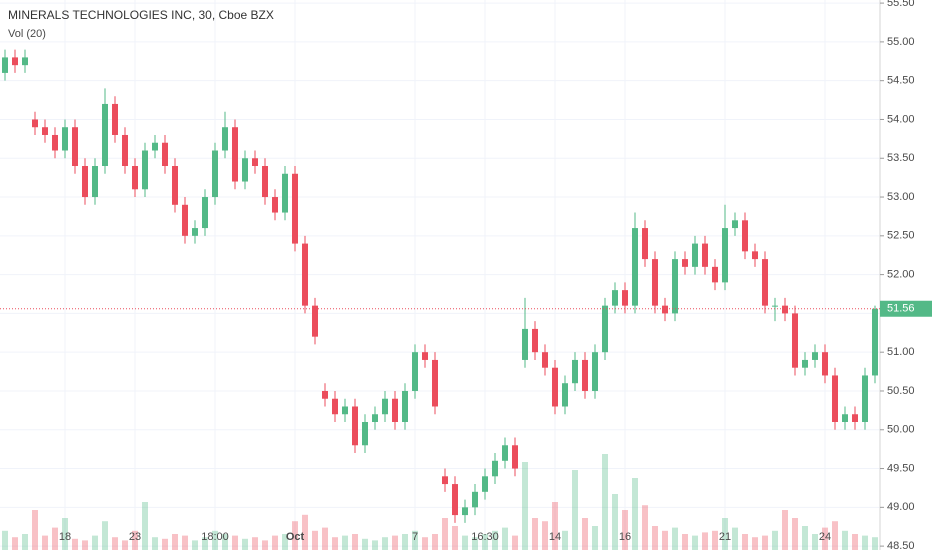  I want to click on volume-title: Vol (20), so click(27, 34).